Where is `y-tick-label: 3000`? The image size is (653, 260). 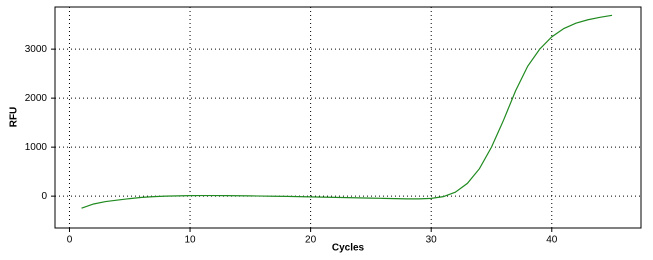
y-tick-label: 3000 is located at coordinates (36, 49).